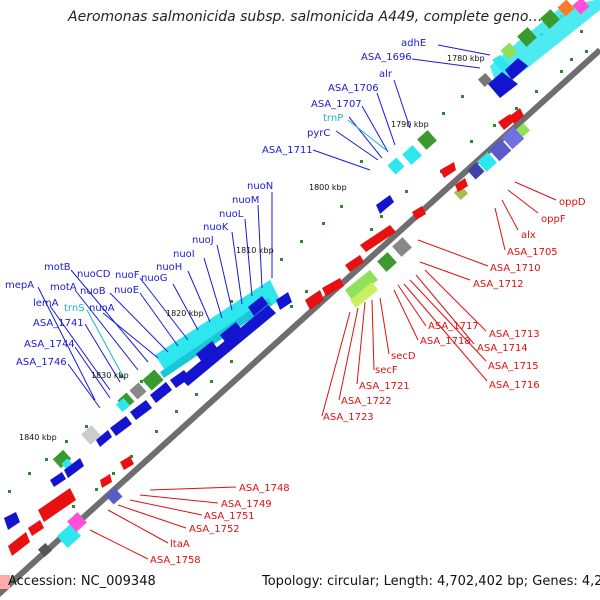 The image size is (600, 600). Describe the element at coordinates (498, 284) in the screenshot. I see `gene-label-ASA_1712: ASA_1712` at that location.